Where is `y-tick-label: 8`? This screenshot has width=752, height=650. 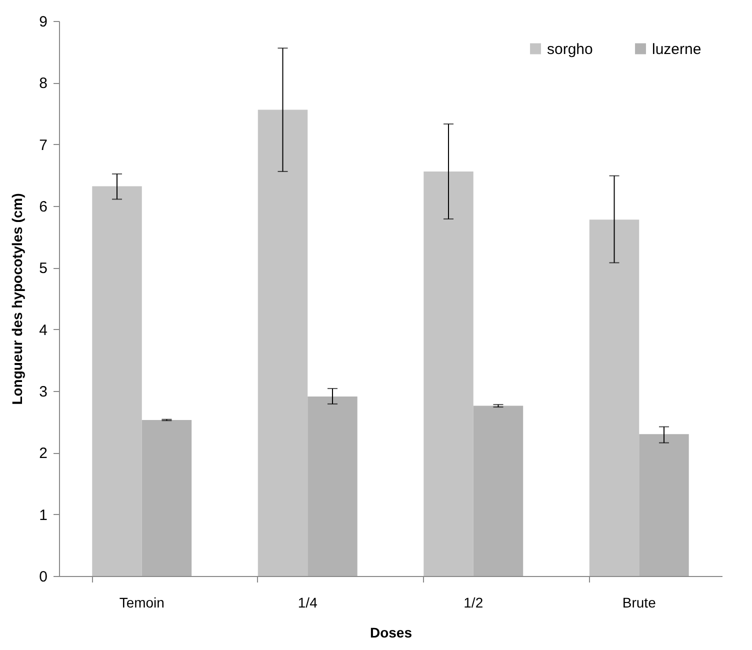 y-tick-label: 8 is located at coordinates (43, 83).